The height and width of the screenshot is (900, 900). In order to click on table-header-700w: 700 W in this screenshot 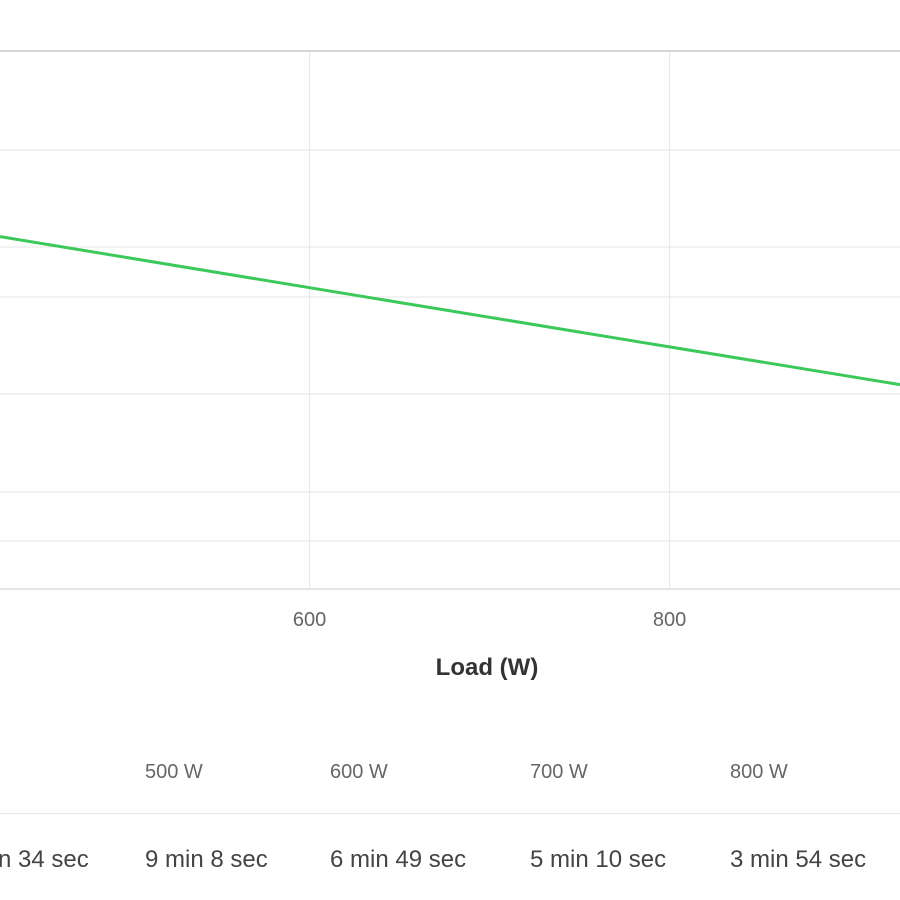, I will do `click(559, 772)`.